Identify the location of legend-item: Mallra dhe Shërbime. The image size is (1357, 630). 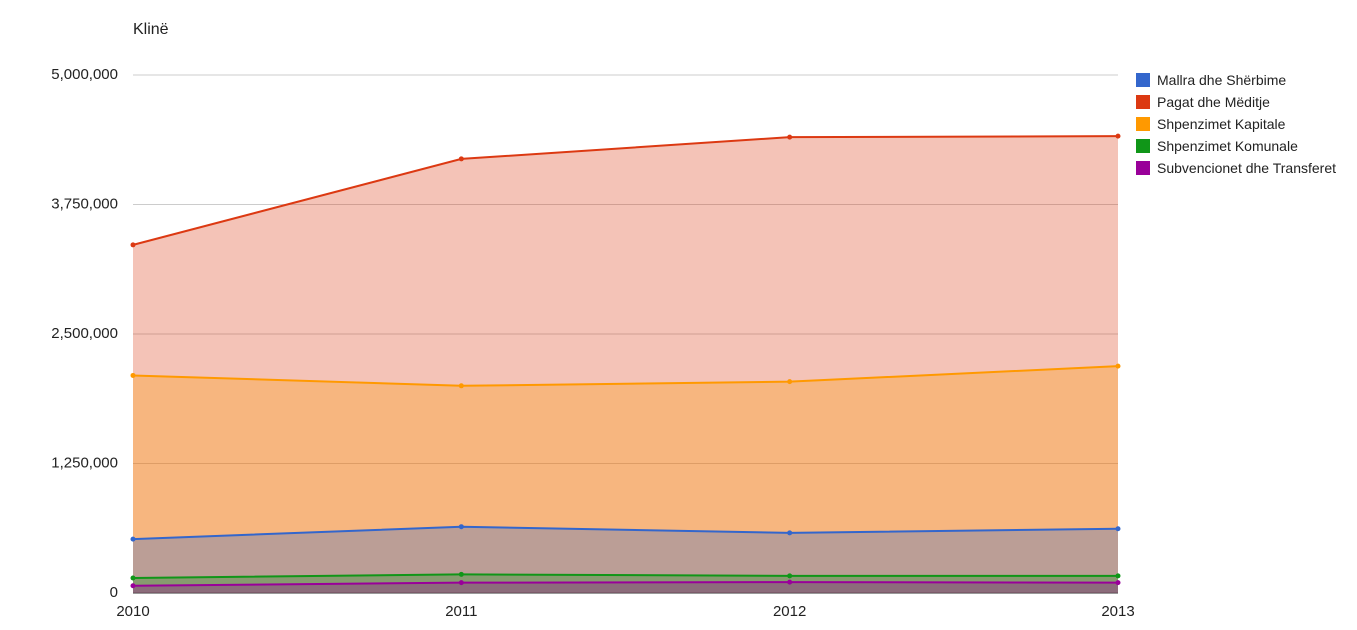
(1243, 80).